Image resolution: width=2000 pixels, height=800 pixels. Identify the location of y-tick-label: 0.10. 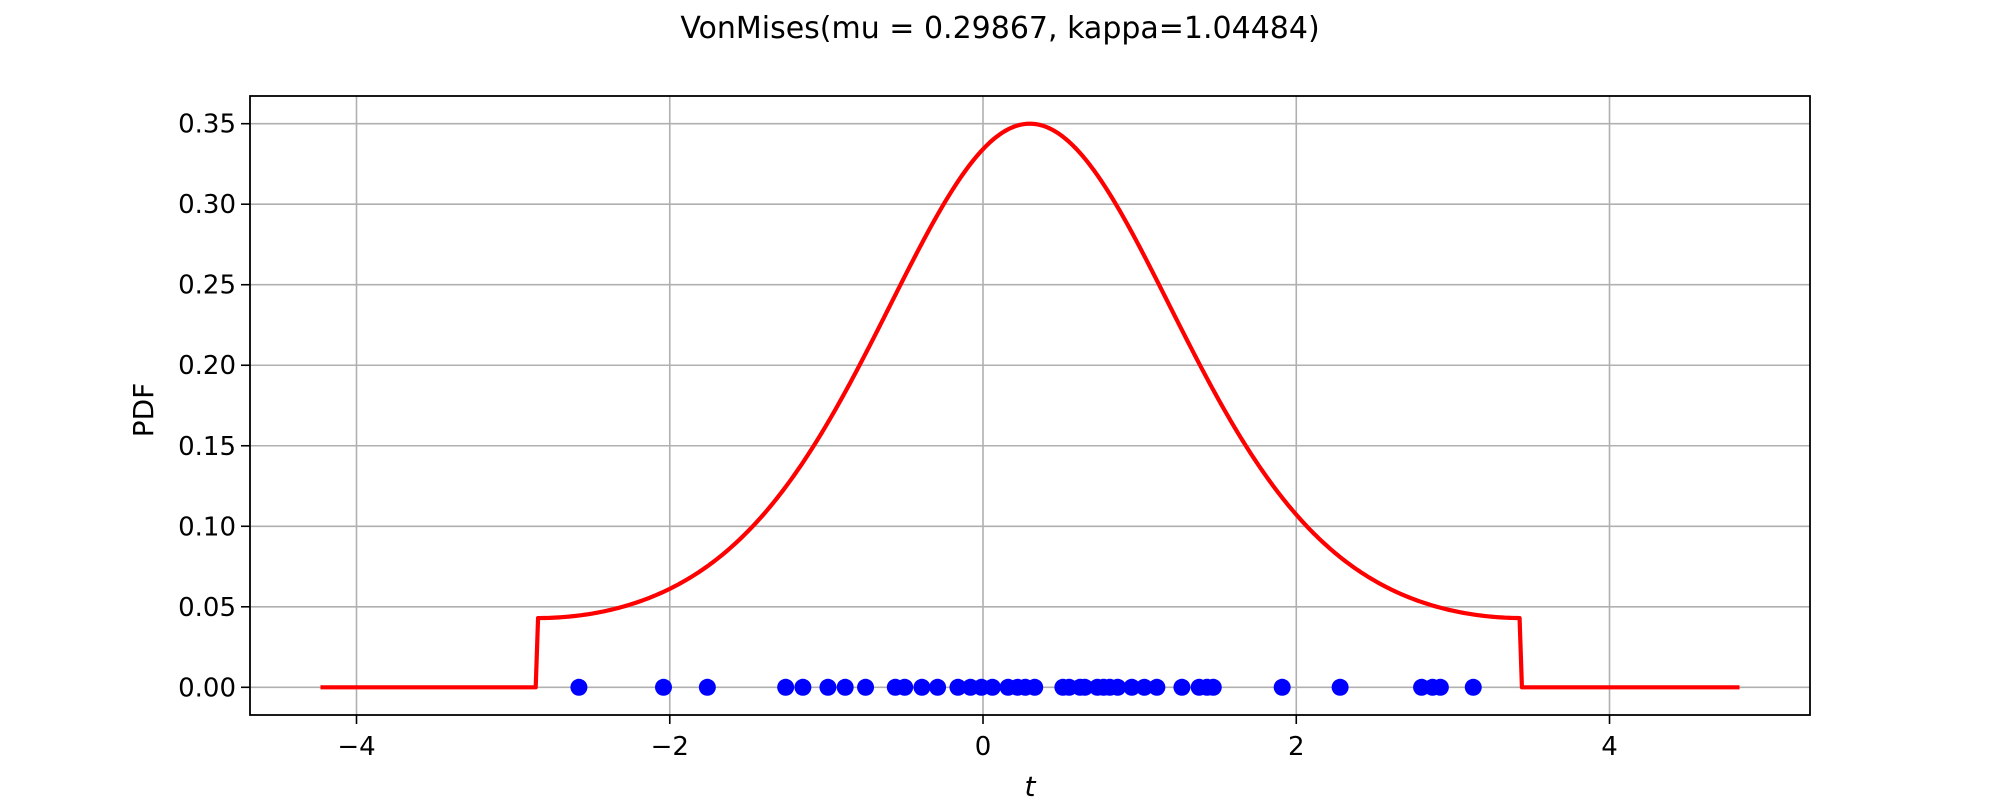
(207, 527).